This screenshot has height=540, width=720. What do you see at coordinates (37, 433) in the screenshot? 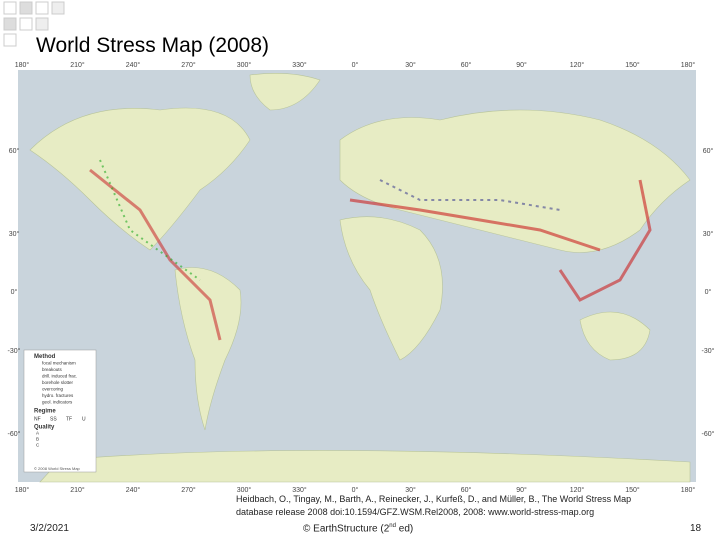
I see `legend-item: A` at bounding box center [37, 433].